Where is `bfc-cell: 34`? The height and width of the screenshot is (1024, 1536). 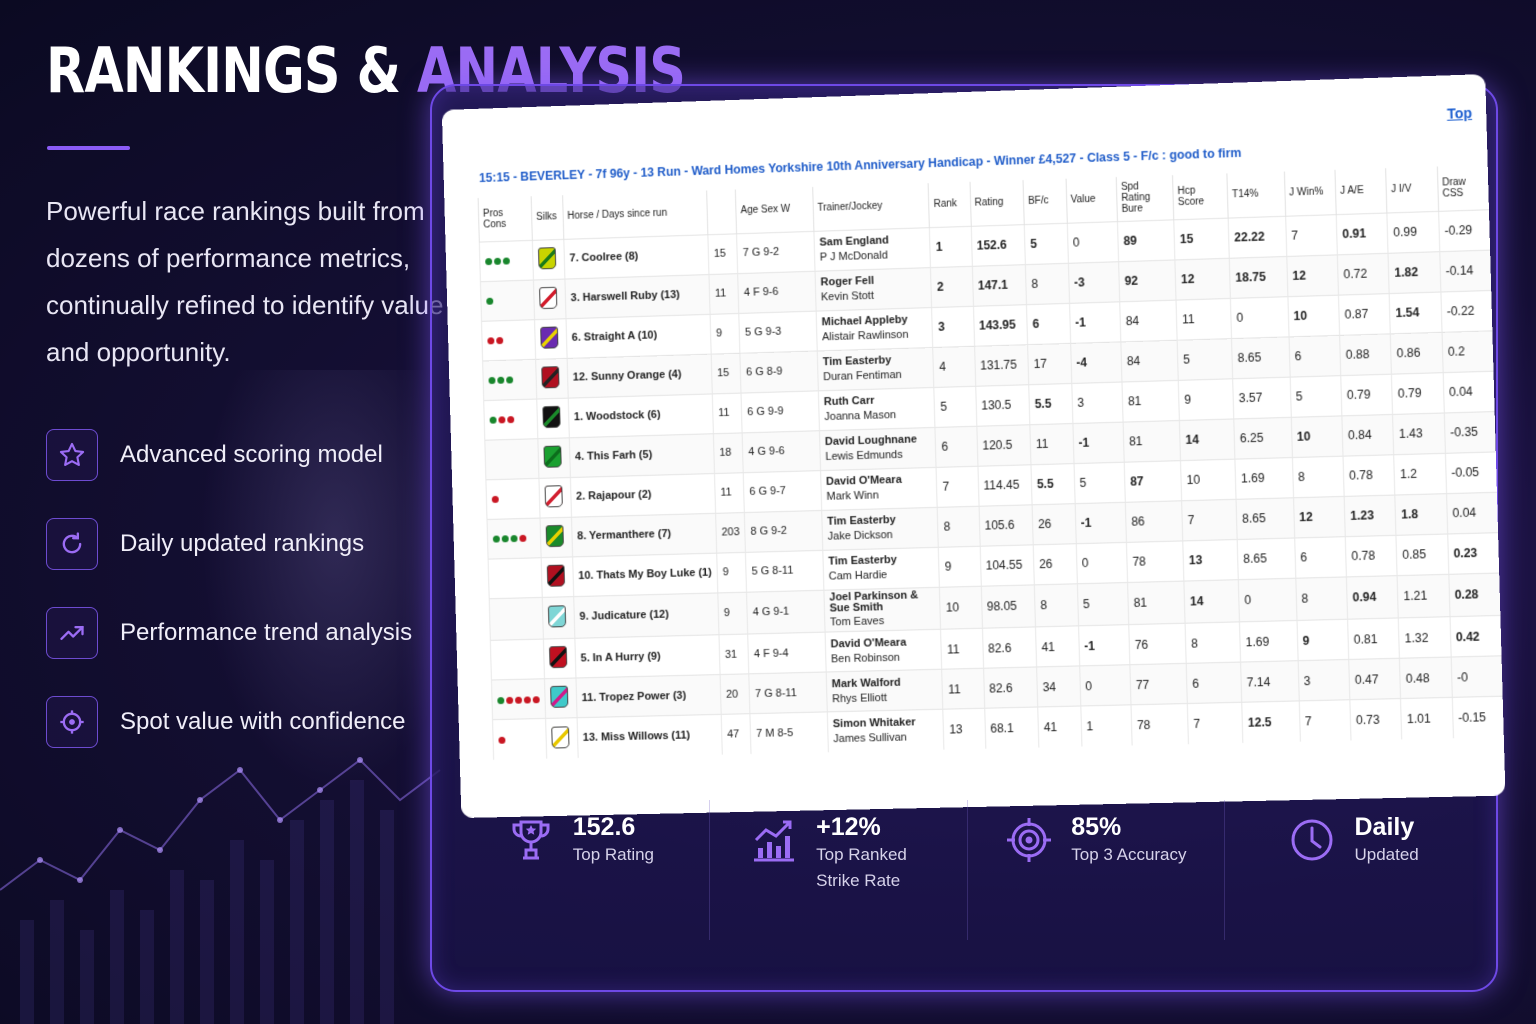
bfc-cell: 34 is located at coordinates (1059, 686).